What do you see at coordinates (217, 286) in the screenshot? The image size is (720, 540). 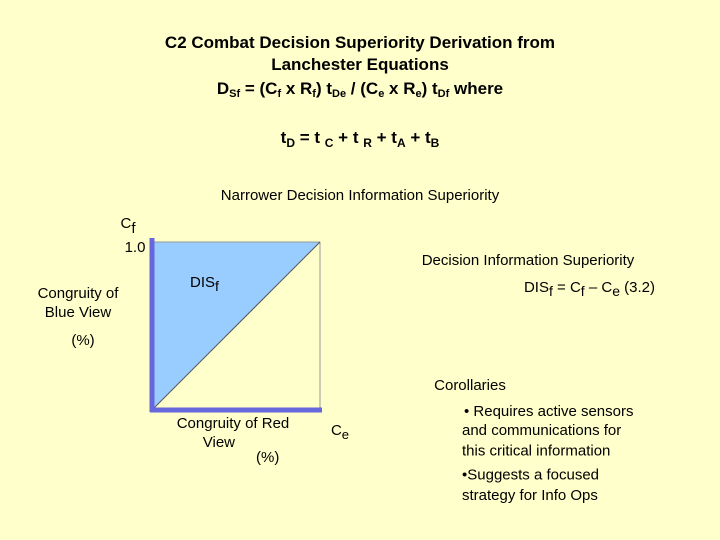 I see `region-label-sub: f` at bounding box center [217, 286].